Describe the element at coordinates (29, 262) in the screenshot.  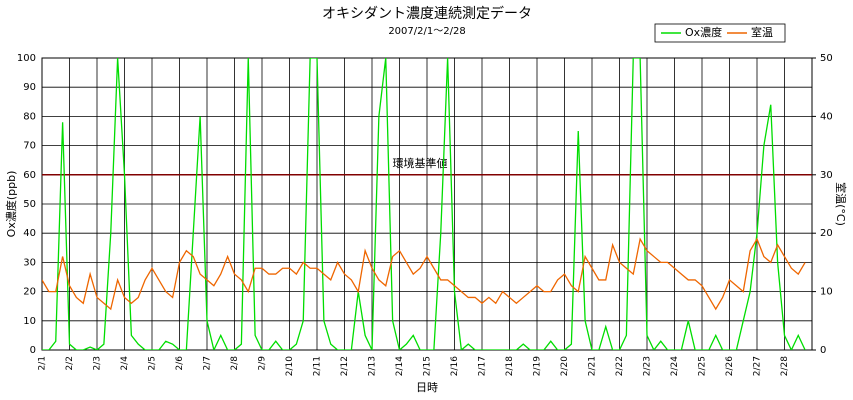
I see `y-tick-label: 30` at that location.